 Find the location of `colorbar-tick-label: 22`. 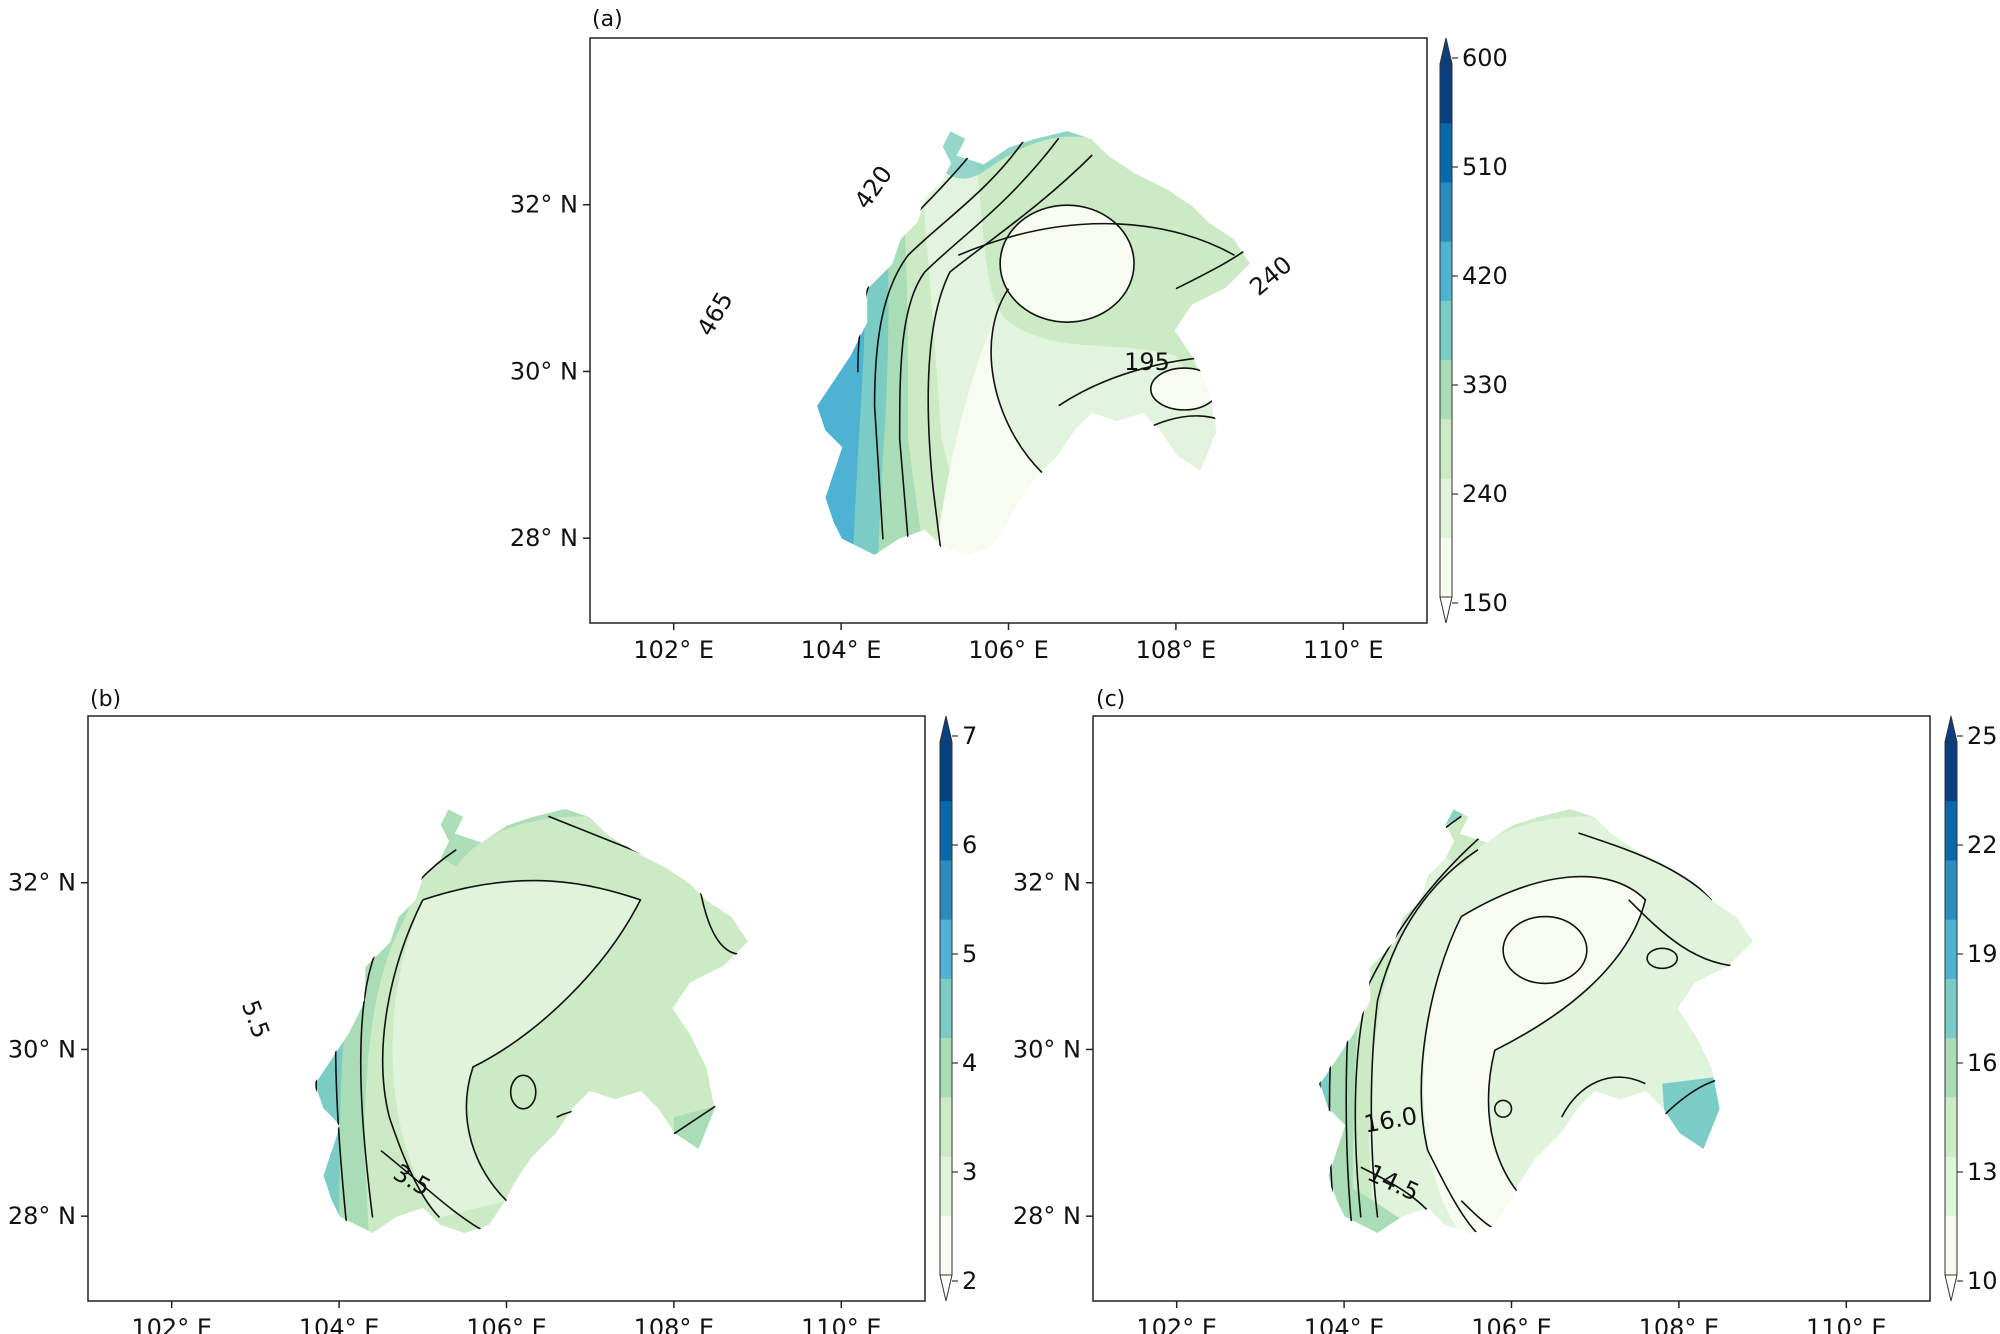

colorbar-tick-label: 22 is located at coordinates (1982, 845).